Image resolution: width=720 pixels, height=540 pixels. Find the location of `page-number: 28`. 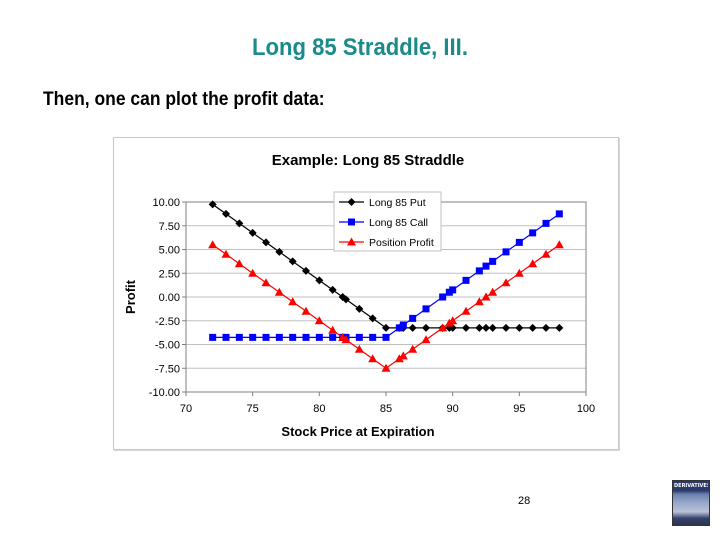

page-number: 28 is located at coordinates (524, 501).